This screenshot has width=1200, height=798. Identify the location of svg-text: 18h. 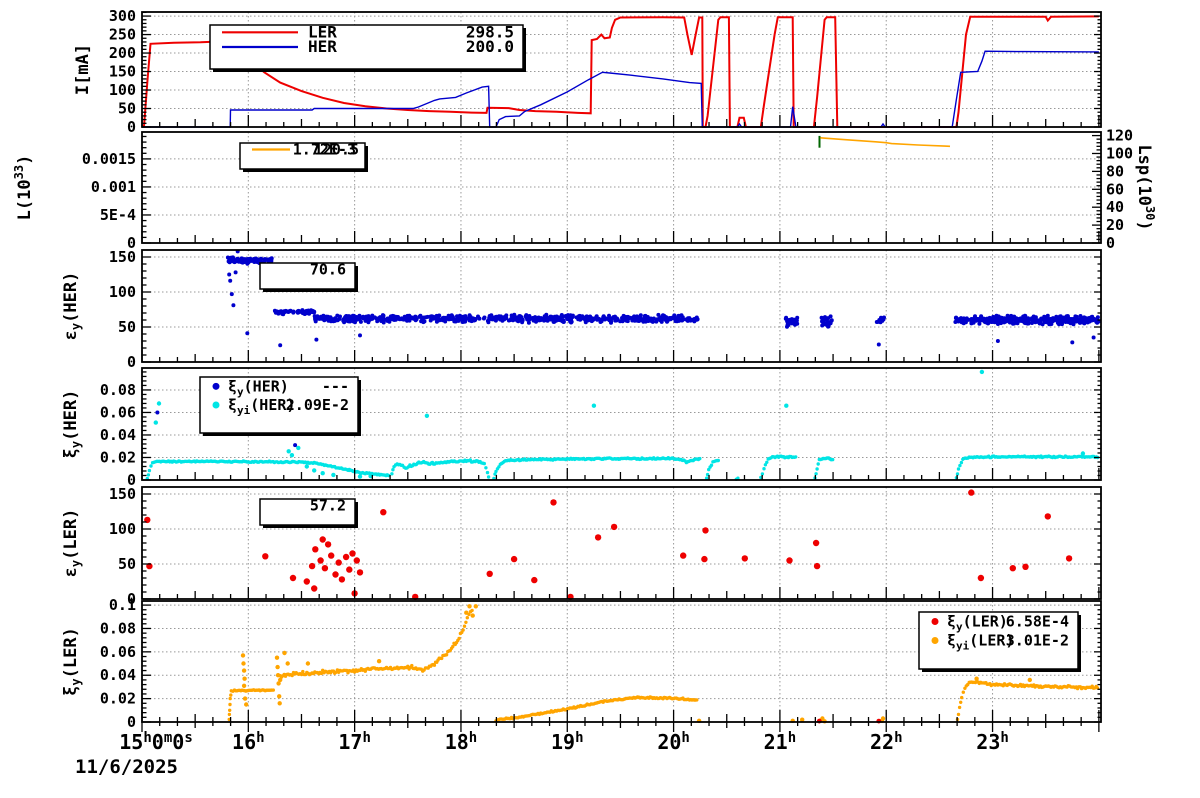
(461, 742).